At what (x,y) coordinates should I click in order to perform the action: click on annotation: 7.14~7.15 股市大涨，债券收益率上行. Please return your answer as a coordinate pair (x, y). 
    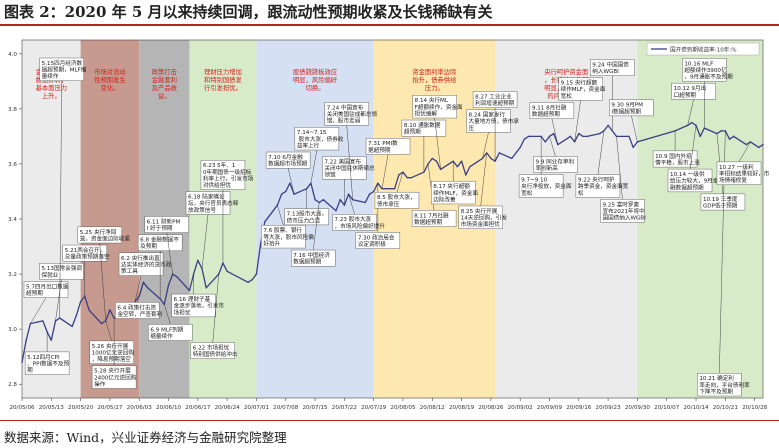
    Looking at the image, I should click on (319, 155).